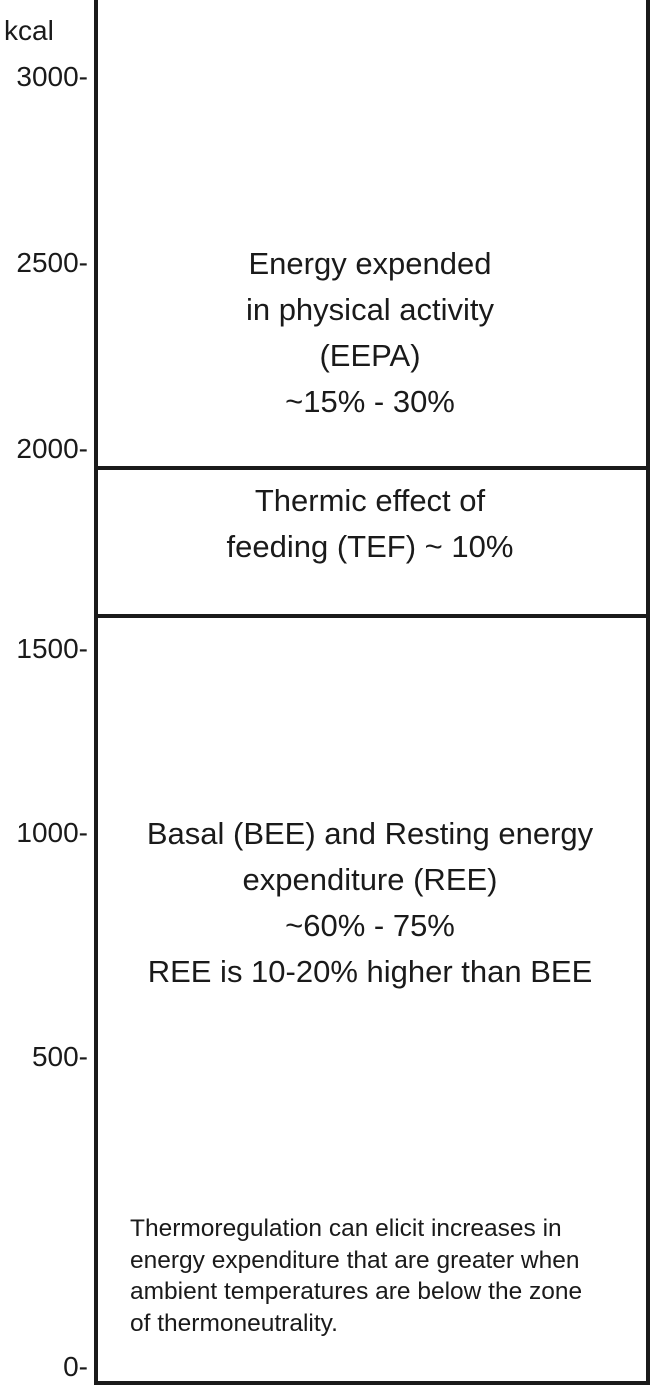  I want to click on segment-eepa-line: ~15% - 30%, so click(370, 401).